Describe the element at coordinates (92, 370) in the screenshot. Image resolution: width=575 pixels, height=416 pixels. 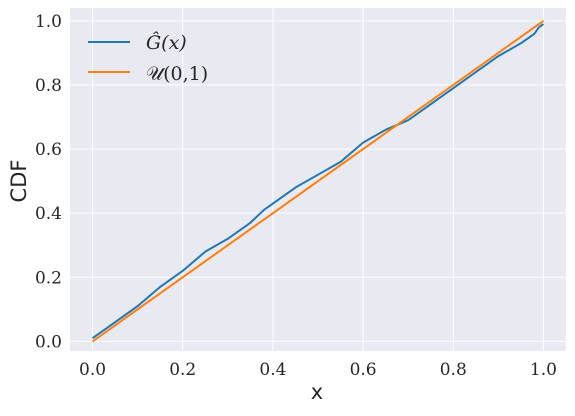
I see `x-tick-label: 0.0` at that location.